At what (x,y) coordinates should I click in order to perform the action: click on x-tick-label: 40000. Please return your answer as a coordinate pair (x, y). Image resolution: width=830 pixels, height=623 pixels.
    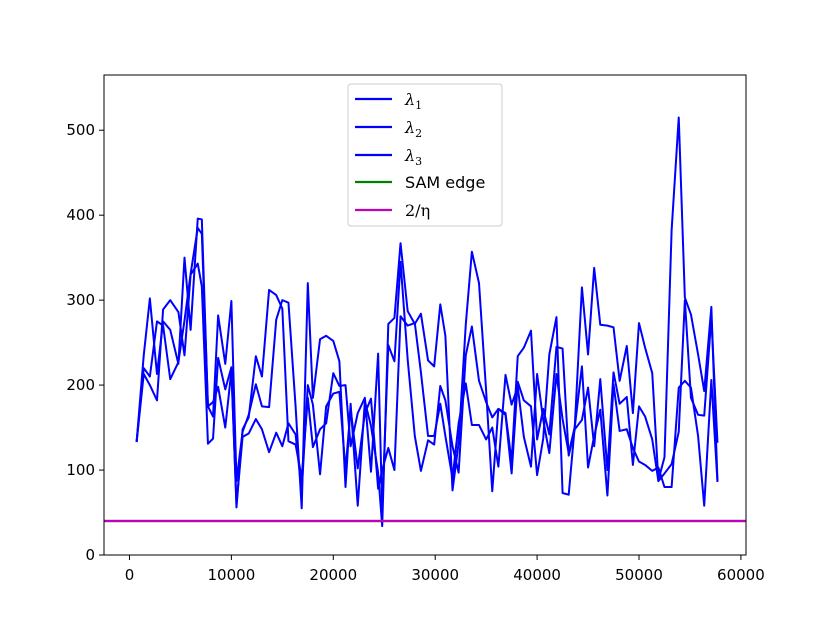
    Looking at the image, I should click on (537, 575).